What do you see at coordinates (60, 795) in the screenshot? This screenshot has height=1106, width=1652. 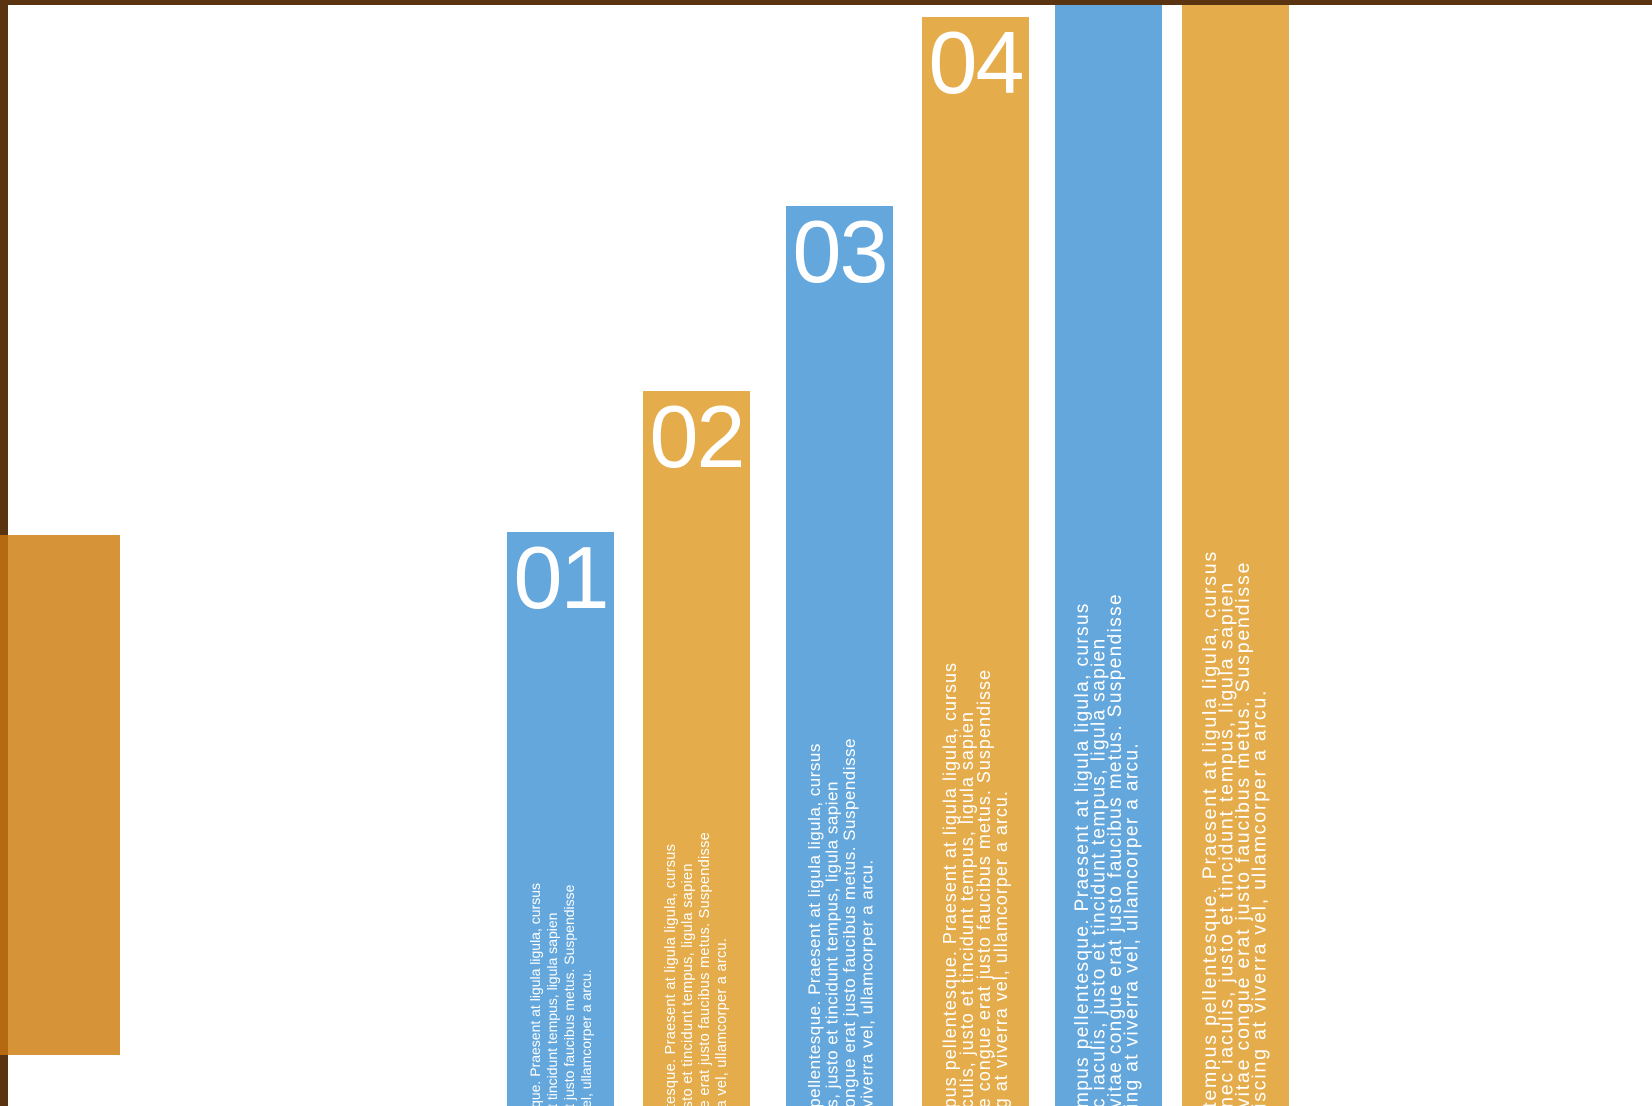 I see `side-block` at bounding box center [60, 795].